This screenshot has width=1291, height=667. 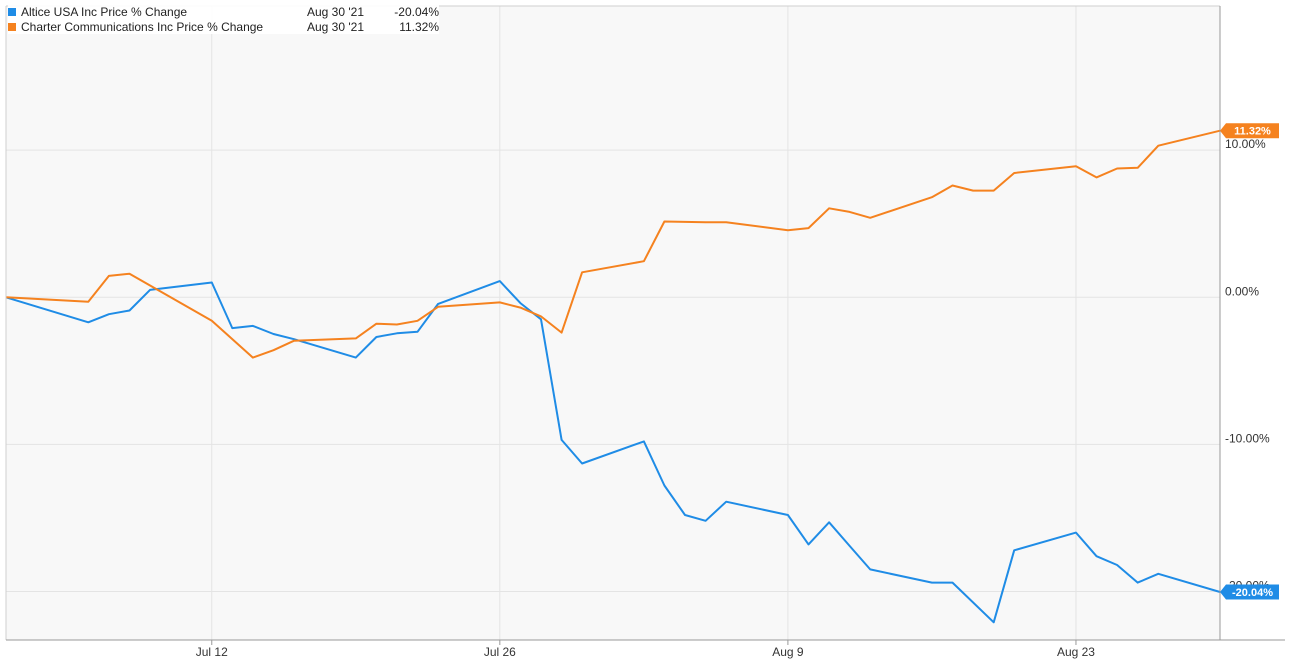 I want to click on x-tick-label: Jul 12, so click(x=212, y=652).